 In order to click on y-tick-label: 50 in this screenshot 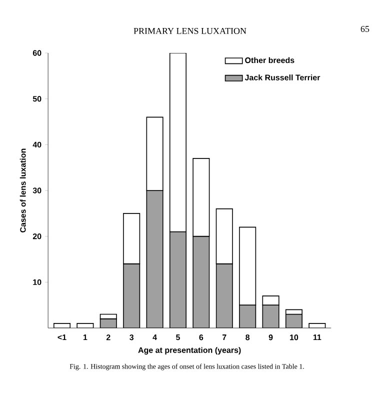, I will do `click(37, 99)`.